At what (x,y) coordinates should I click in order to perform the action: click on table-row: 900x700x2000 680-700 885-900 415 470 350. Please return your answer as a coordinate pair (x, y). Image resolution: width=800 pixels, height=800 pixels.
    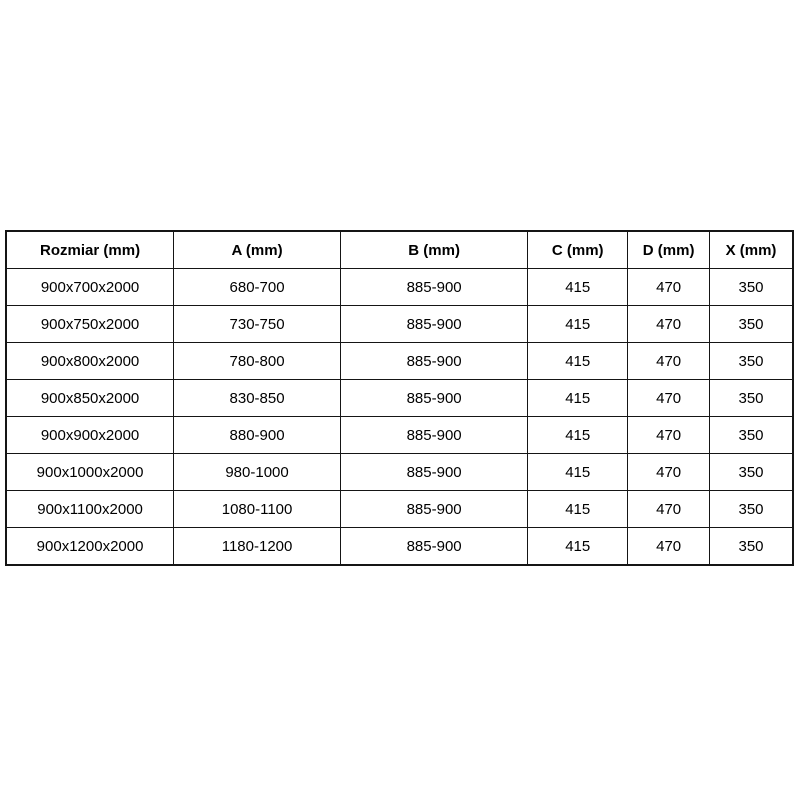
    Looking at the image, I should click on (399, 287).